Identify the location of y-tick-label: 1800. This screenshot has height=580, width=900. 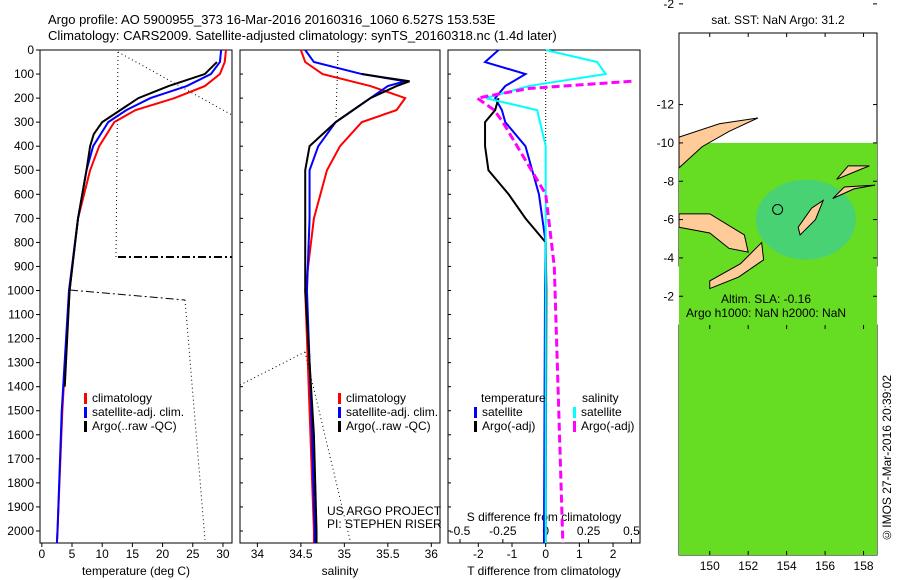
(20, 483).